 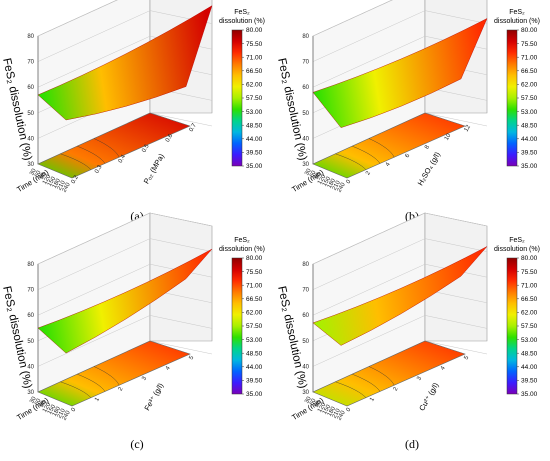 I want to click on y-axis-label: H₂SO₄ (g/l), so click(x=429, y=168).